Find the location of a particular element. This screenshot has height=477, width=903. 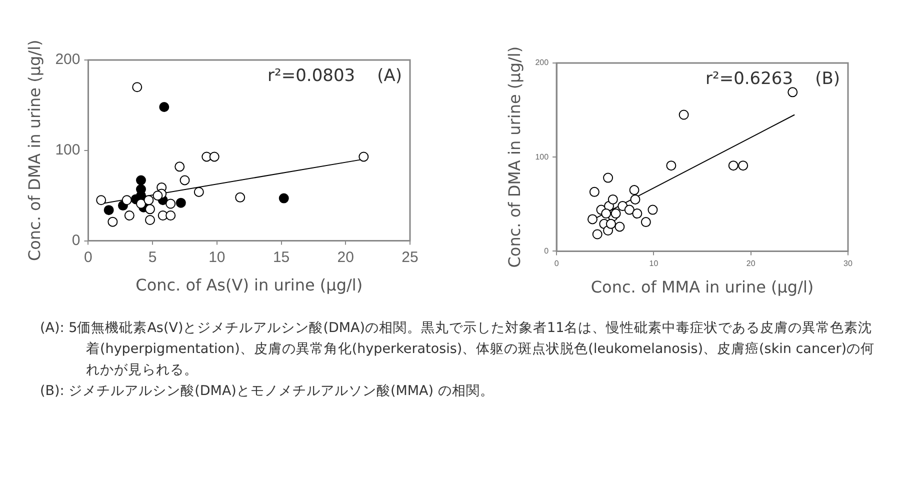

x-tick-label: 15 is located at coordinates (281, 257).